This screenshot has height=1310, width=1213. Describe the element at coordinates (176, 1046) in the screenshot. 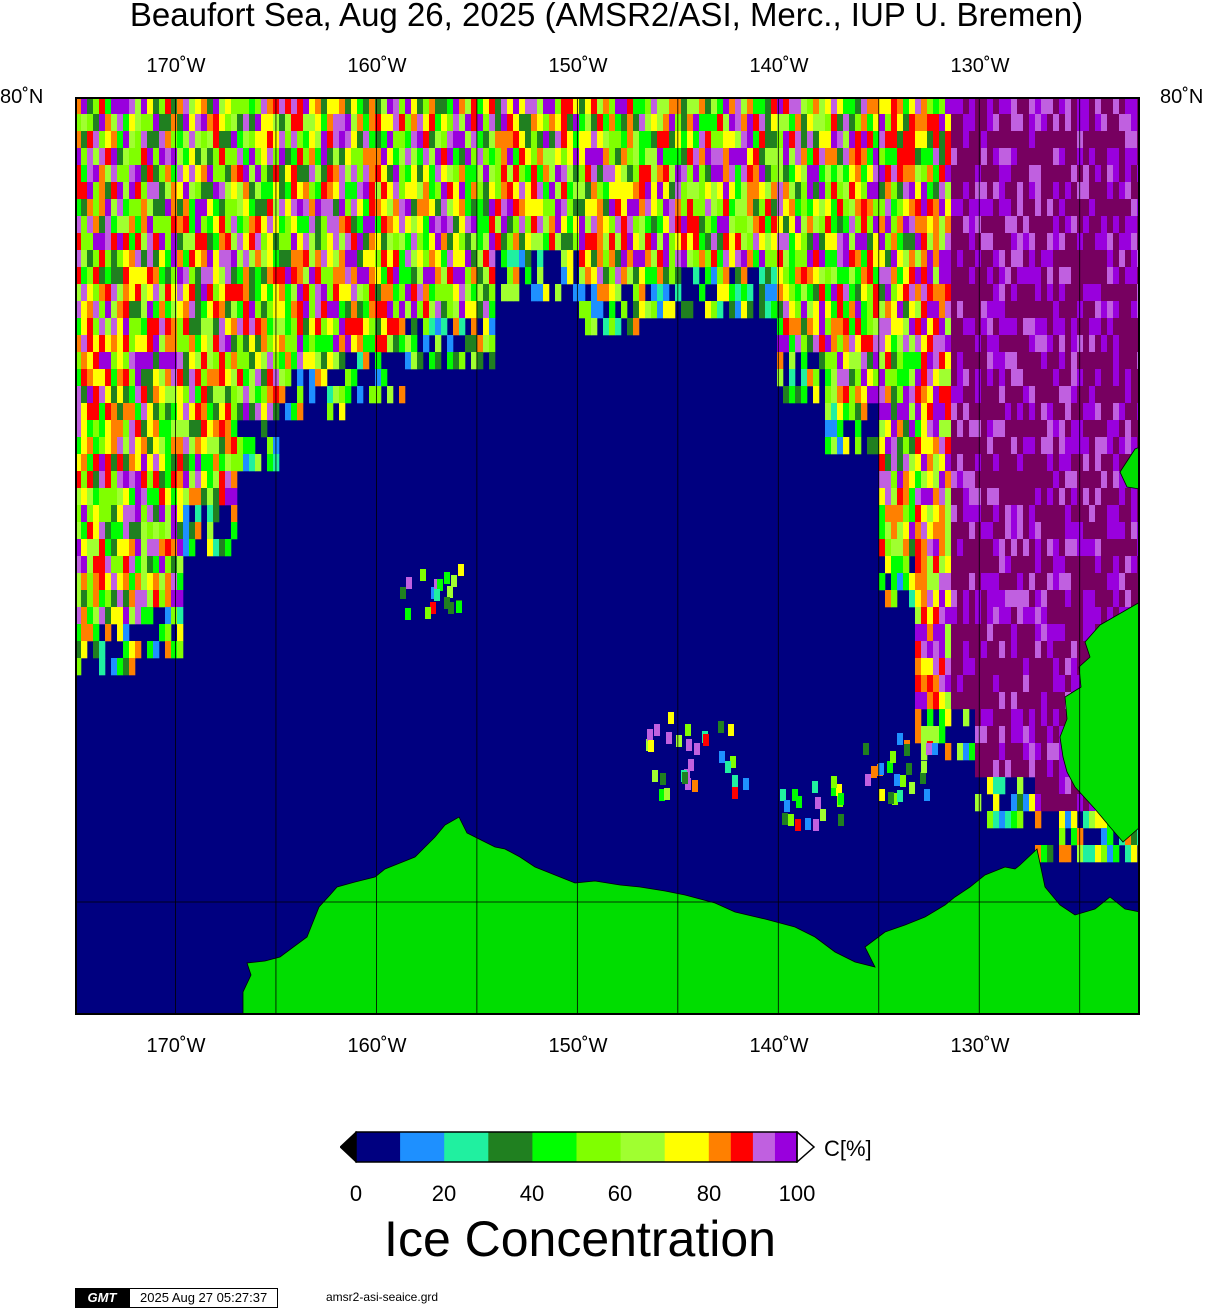

I see `lon-label-bottom: 170˚W` at that location.